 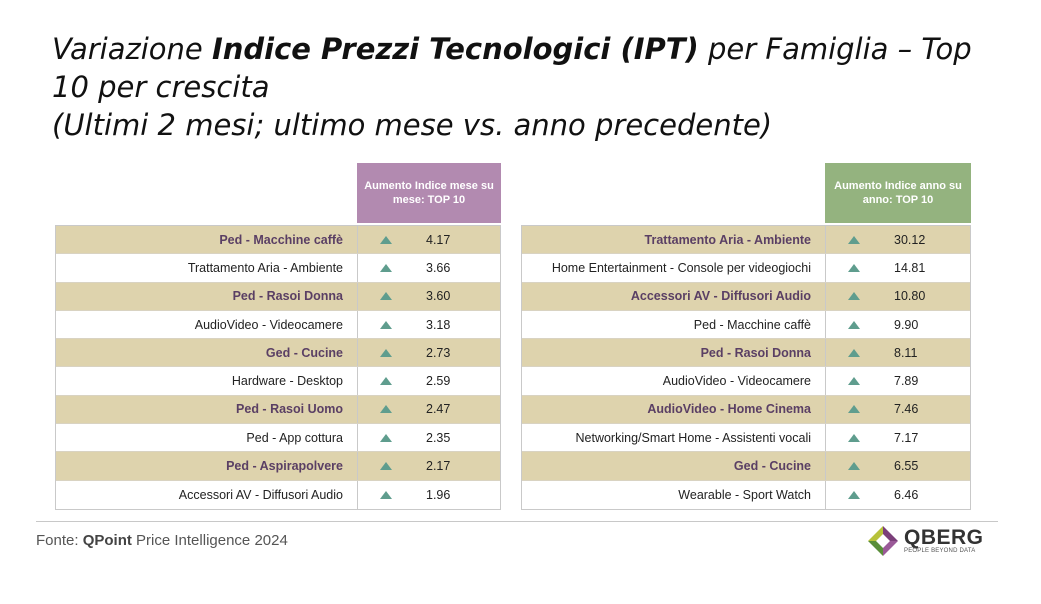 What do you see at coordinates (294, 437) in the screenshot?
I see `row-family: Ped - App cottura` at bounding box center [294, 437].